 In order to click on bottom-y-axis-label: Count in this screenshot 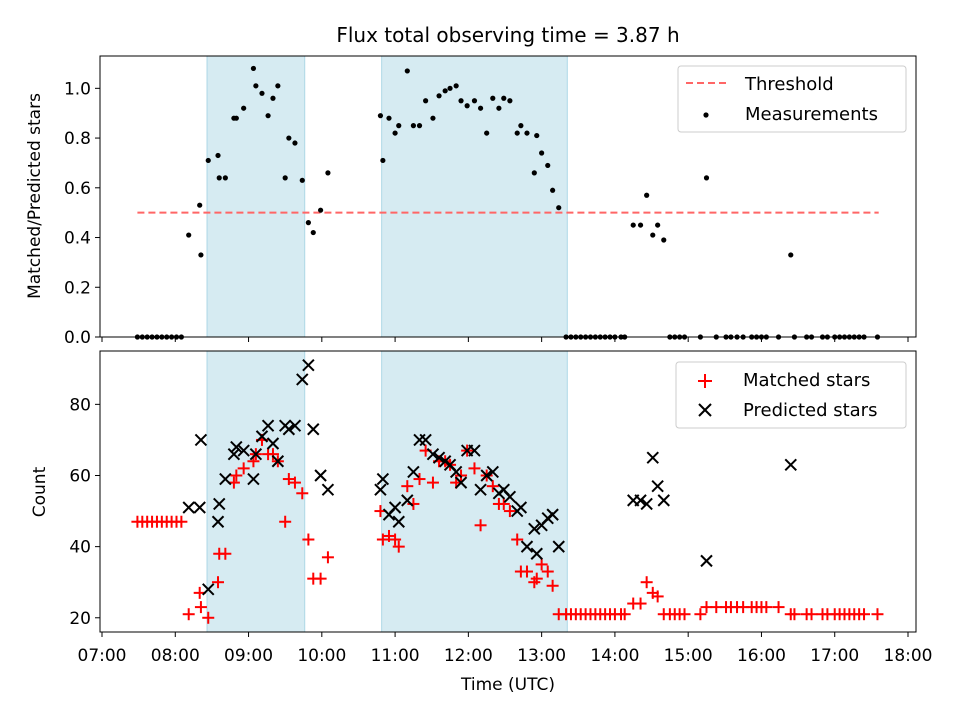, I will do `click(40, 491)`.